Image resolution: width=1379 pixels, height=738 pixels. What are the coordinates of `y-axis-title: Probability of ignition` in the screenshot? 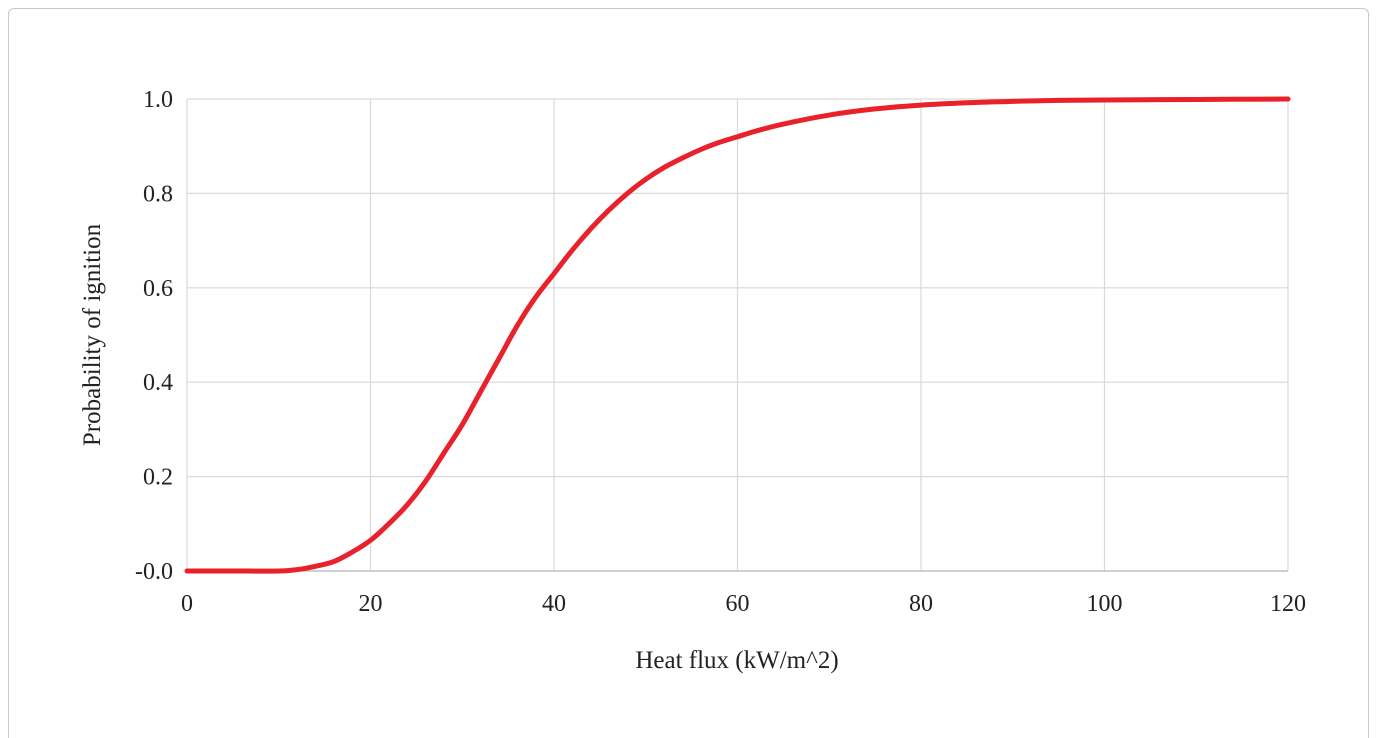 It's located at (92, 334).